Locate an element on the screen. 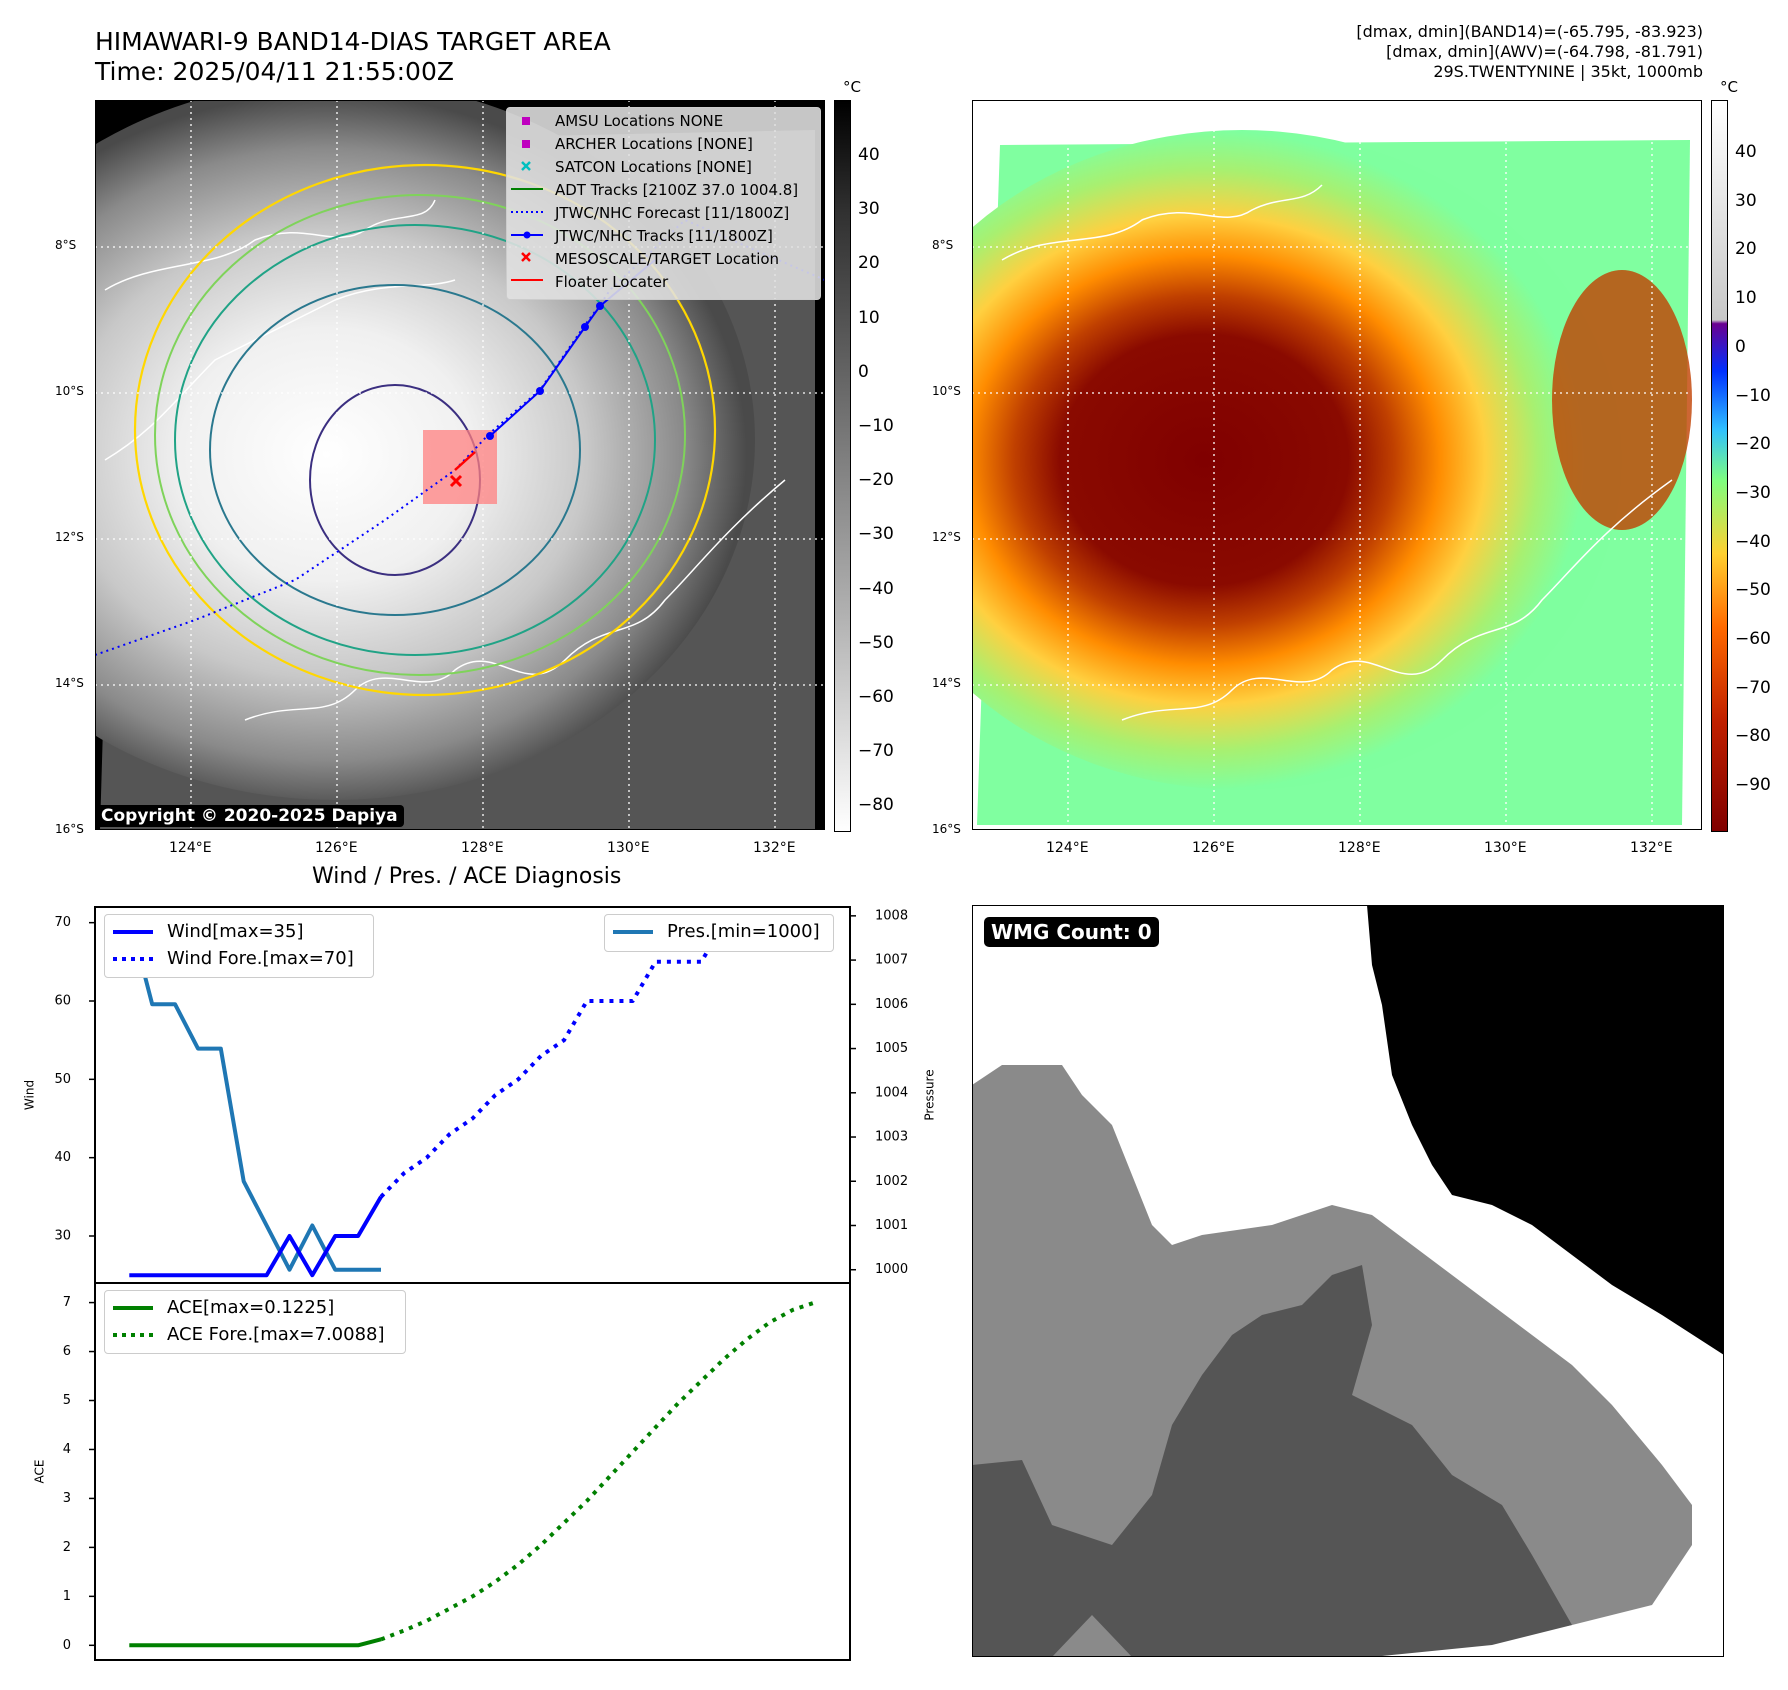 This screenshot has width=1788, height=1690. lon-label-124e: 124°E is located at coordinates (190, 848).